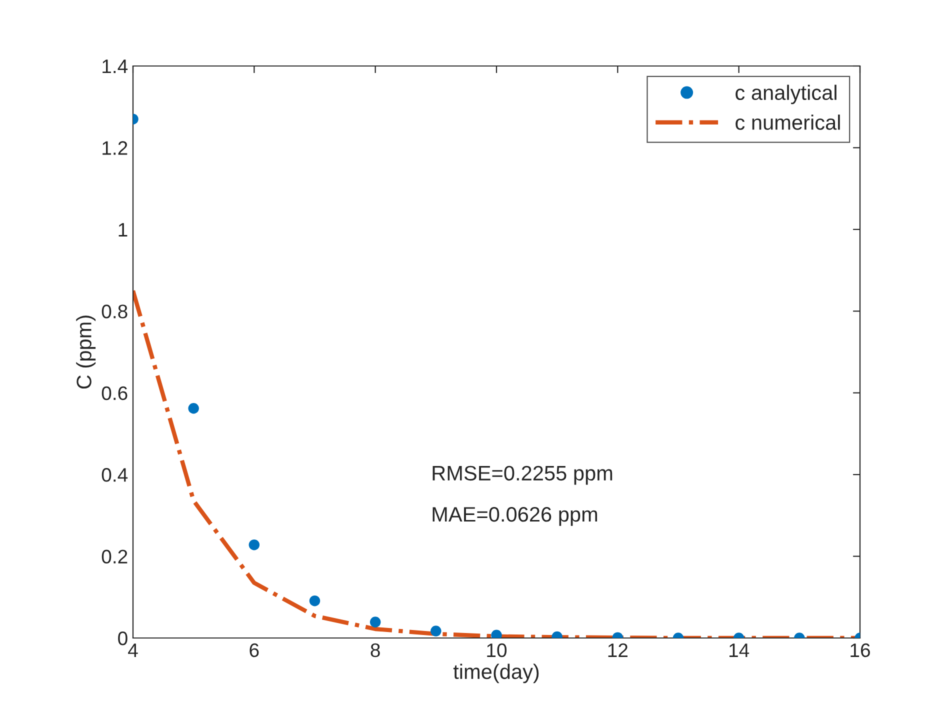 The width and height of the screenshot is (942, 714). What do you see at coordinates (515, 516) in the screenshot?
I see `annotation: MAE=0.0626 ppm` at bounding box center [515, 516].